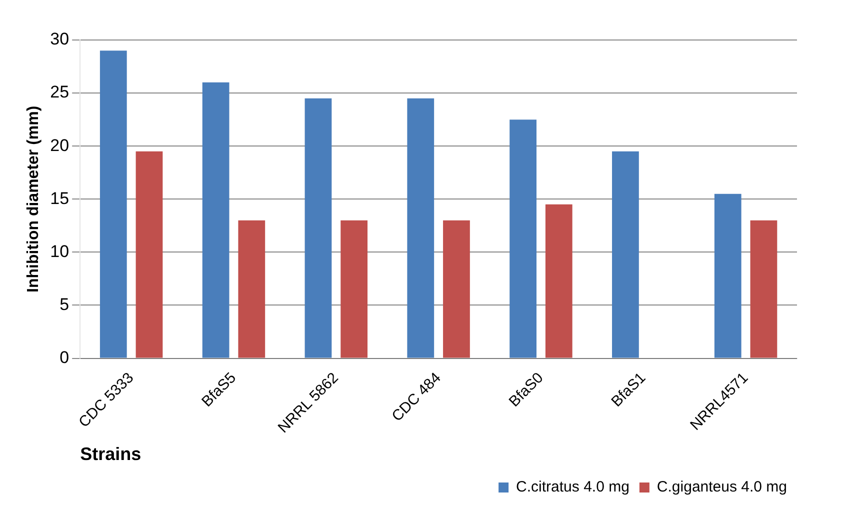  What do you see at coordinates (65, 357) in the screenshot?
I see `y-tick-label: 0` at bounding box center [65, 357].